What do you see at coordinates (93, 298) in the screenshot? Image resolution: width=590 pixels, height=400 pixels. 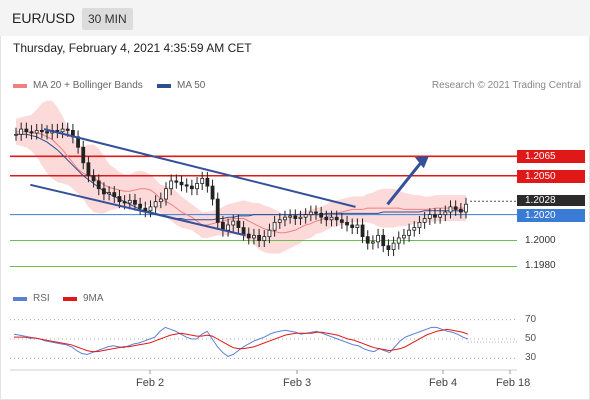 I see `legend-ma9-label: 9MA` at bounding box center [93, 298].